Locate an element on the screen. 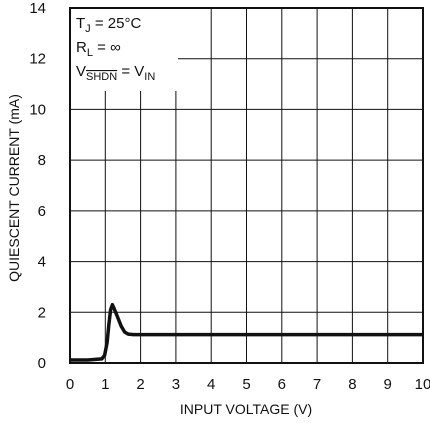  x-tick-label: 4 is located at coordinates (211, 384).